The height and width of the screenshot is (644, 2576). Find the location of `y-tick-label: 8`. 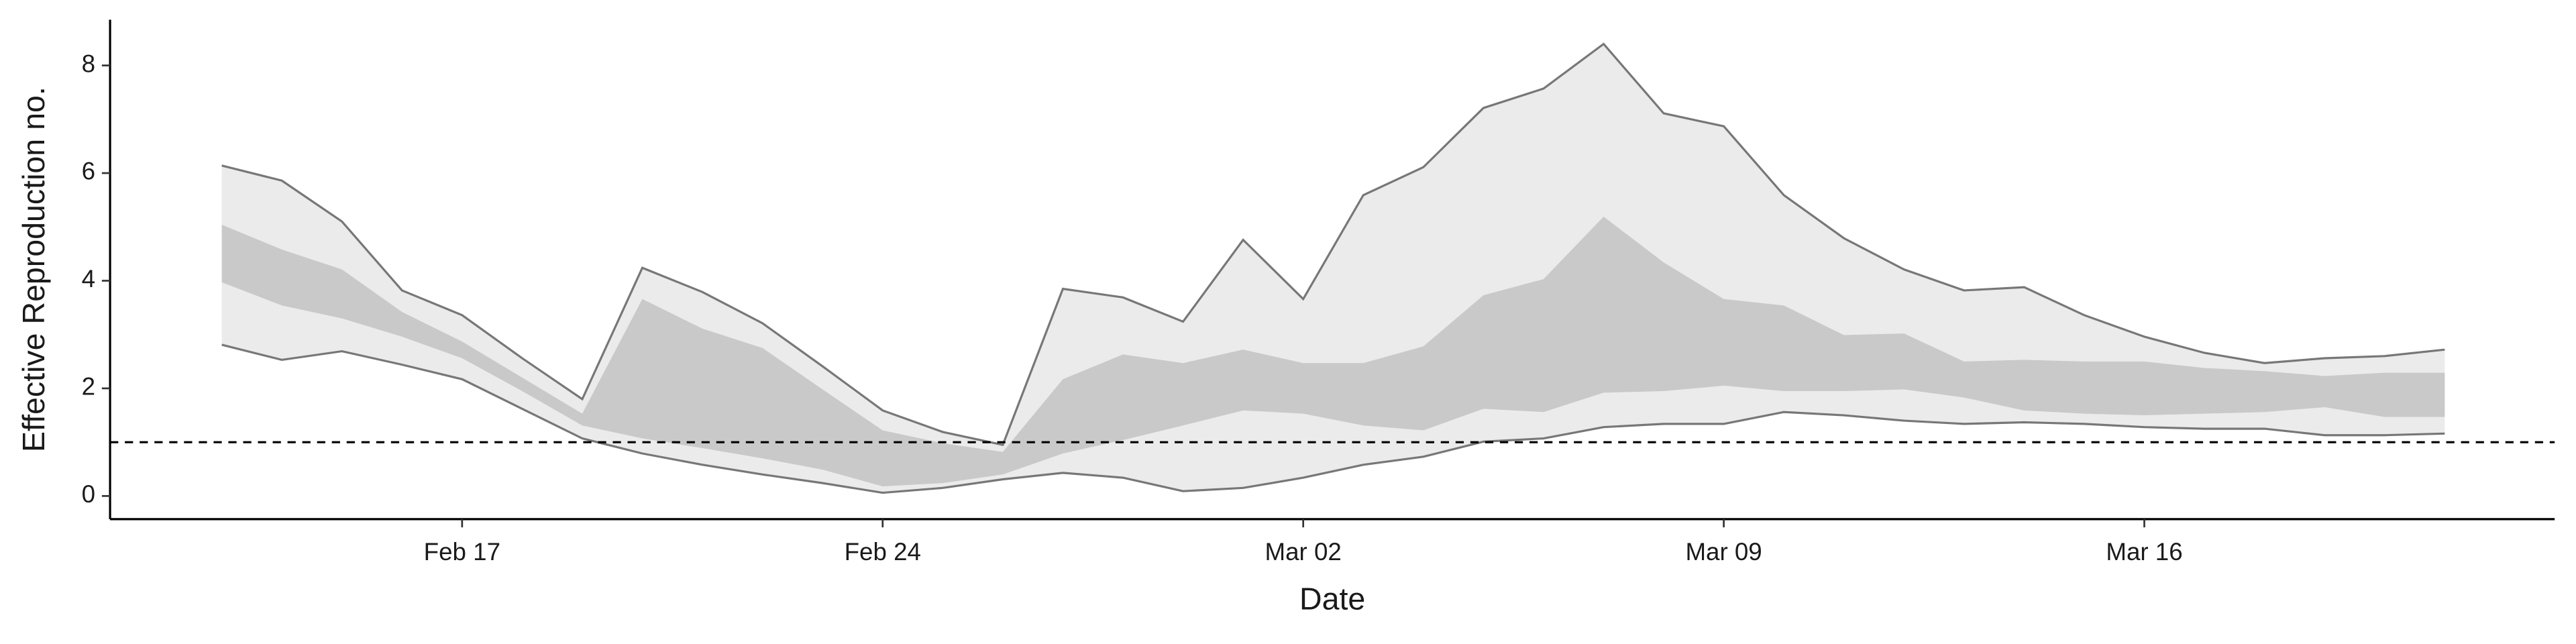

y-tick-label: 8 is located at coordinates (88, 63).